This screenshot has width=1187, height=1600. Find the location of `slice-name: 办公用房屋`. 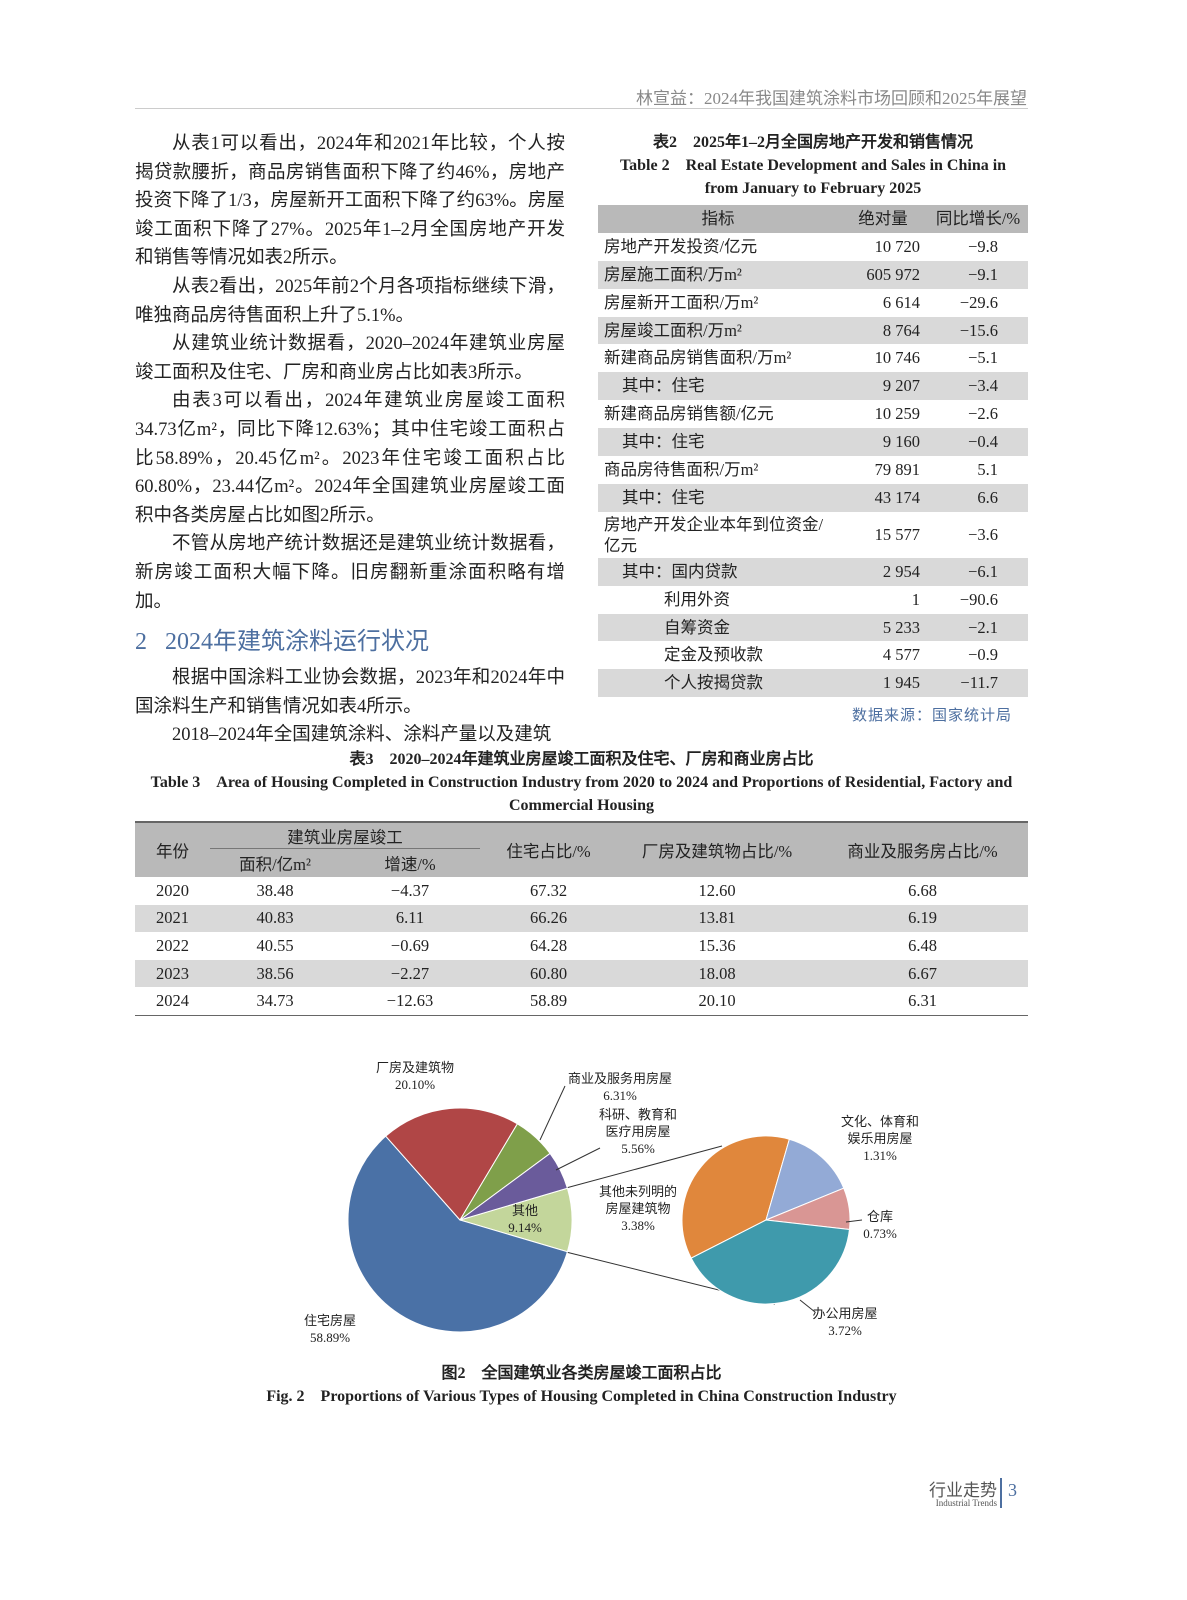

slice-name: 办公用房屋 is located at coordinates (845, 1313).